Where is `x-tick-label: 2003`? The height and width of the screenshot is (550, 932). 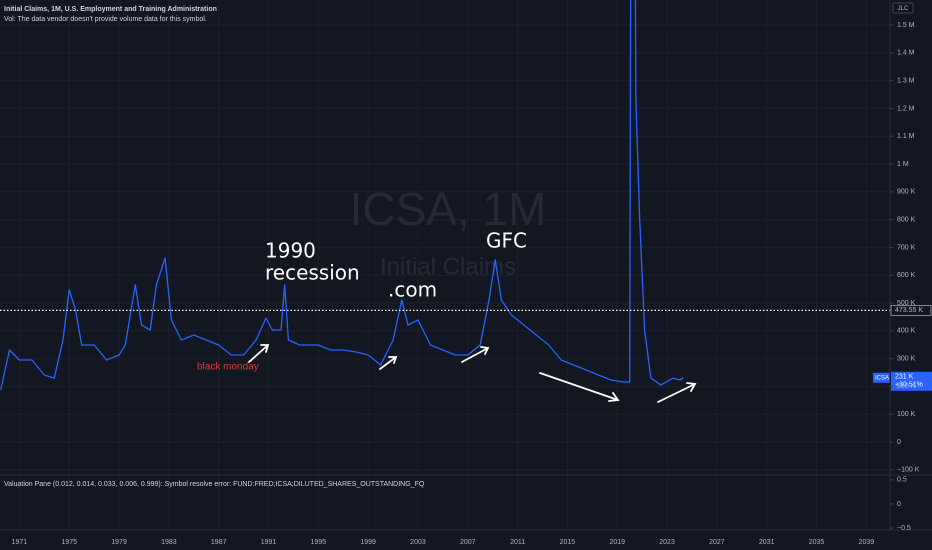
x-tick-label: 2003 is located at coordinates (418, 542).